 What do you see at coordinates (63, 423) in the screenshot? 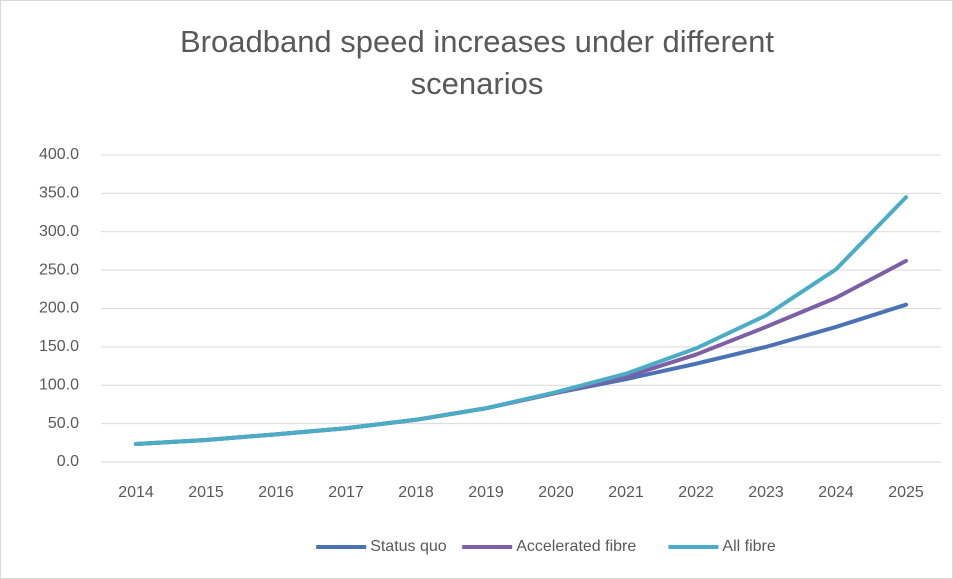
I see `y-tick-label: 50.0` at bounding box center [63, 423].